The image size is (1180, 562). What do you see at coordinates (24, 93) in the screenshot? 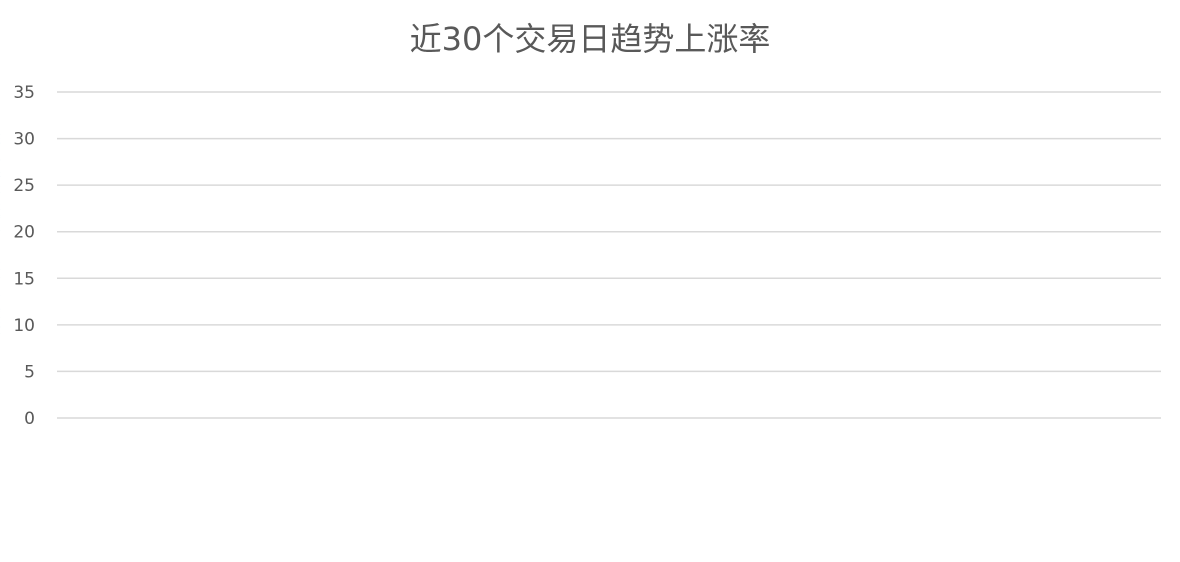
I see `y-tick-label: 35` at bounding box center [24, 93].